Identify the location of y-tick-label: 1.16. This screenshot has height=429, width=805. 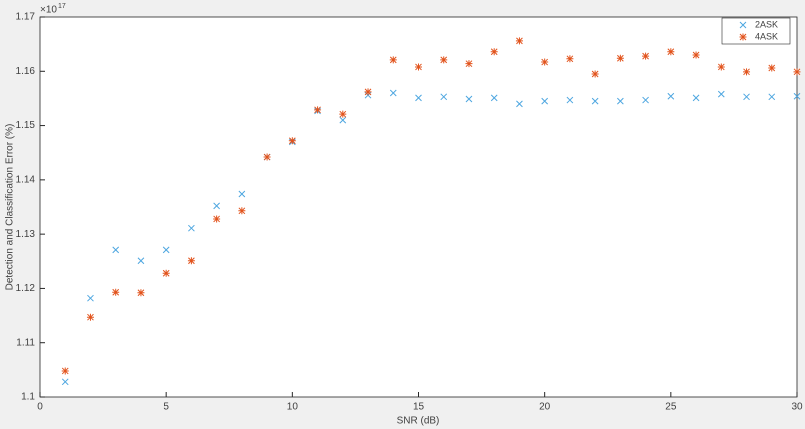
(26, 71).